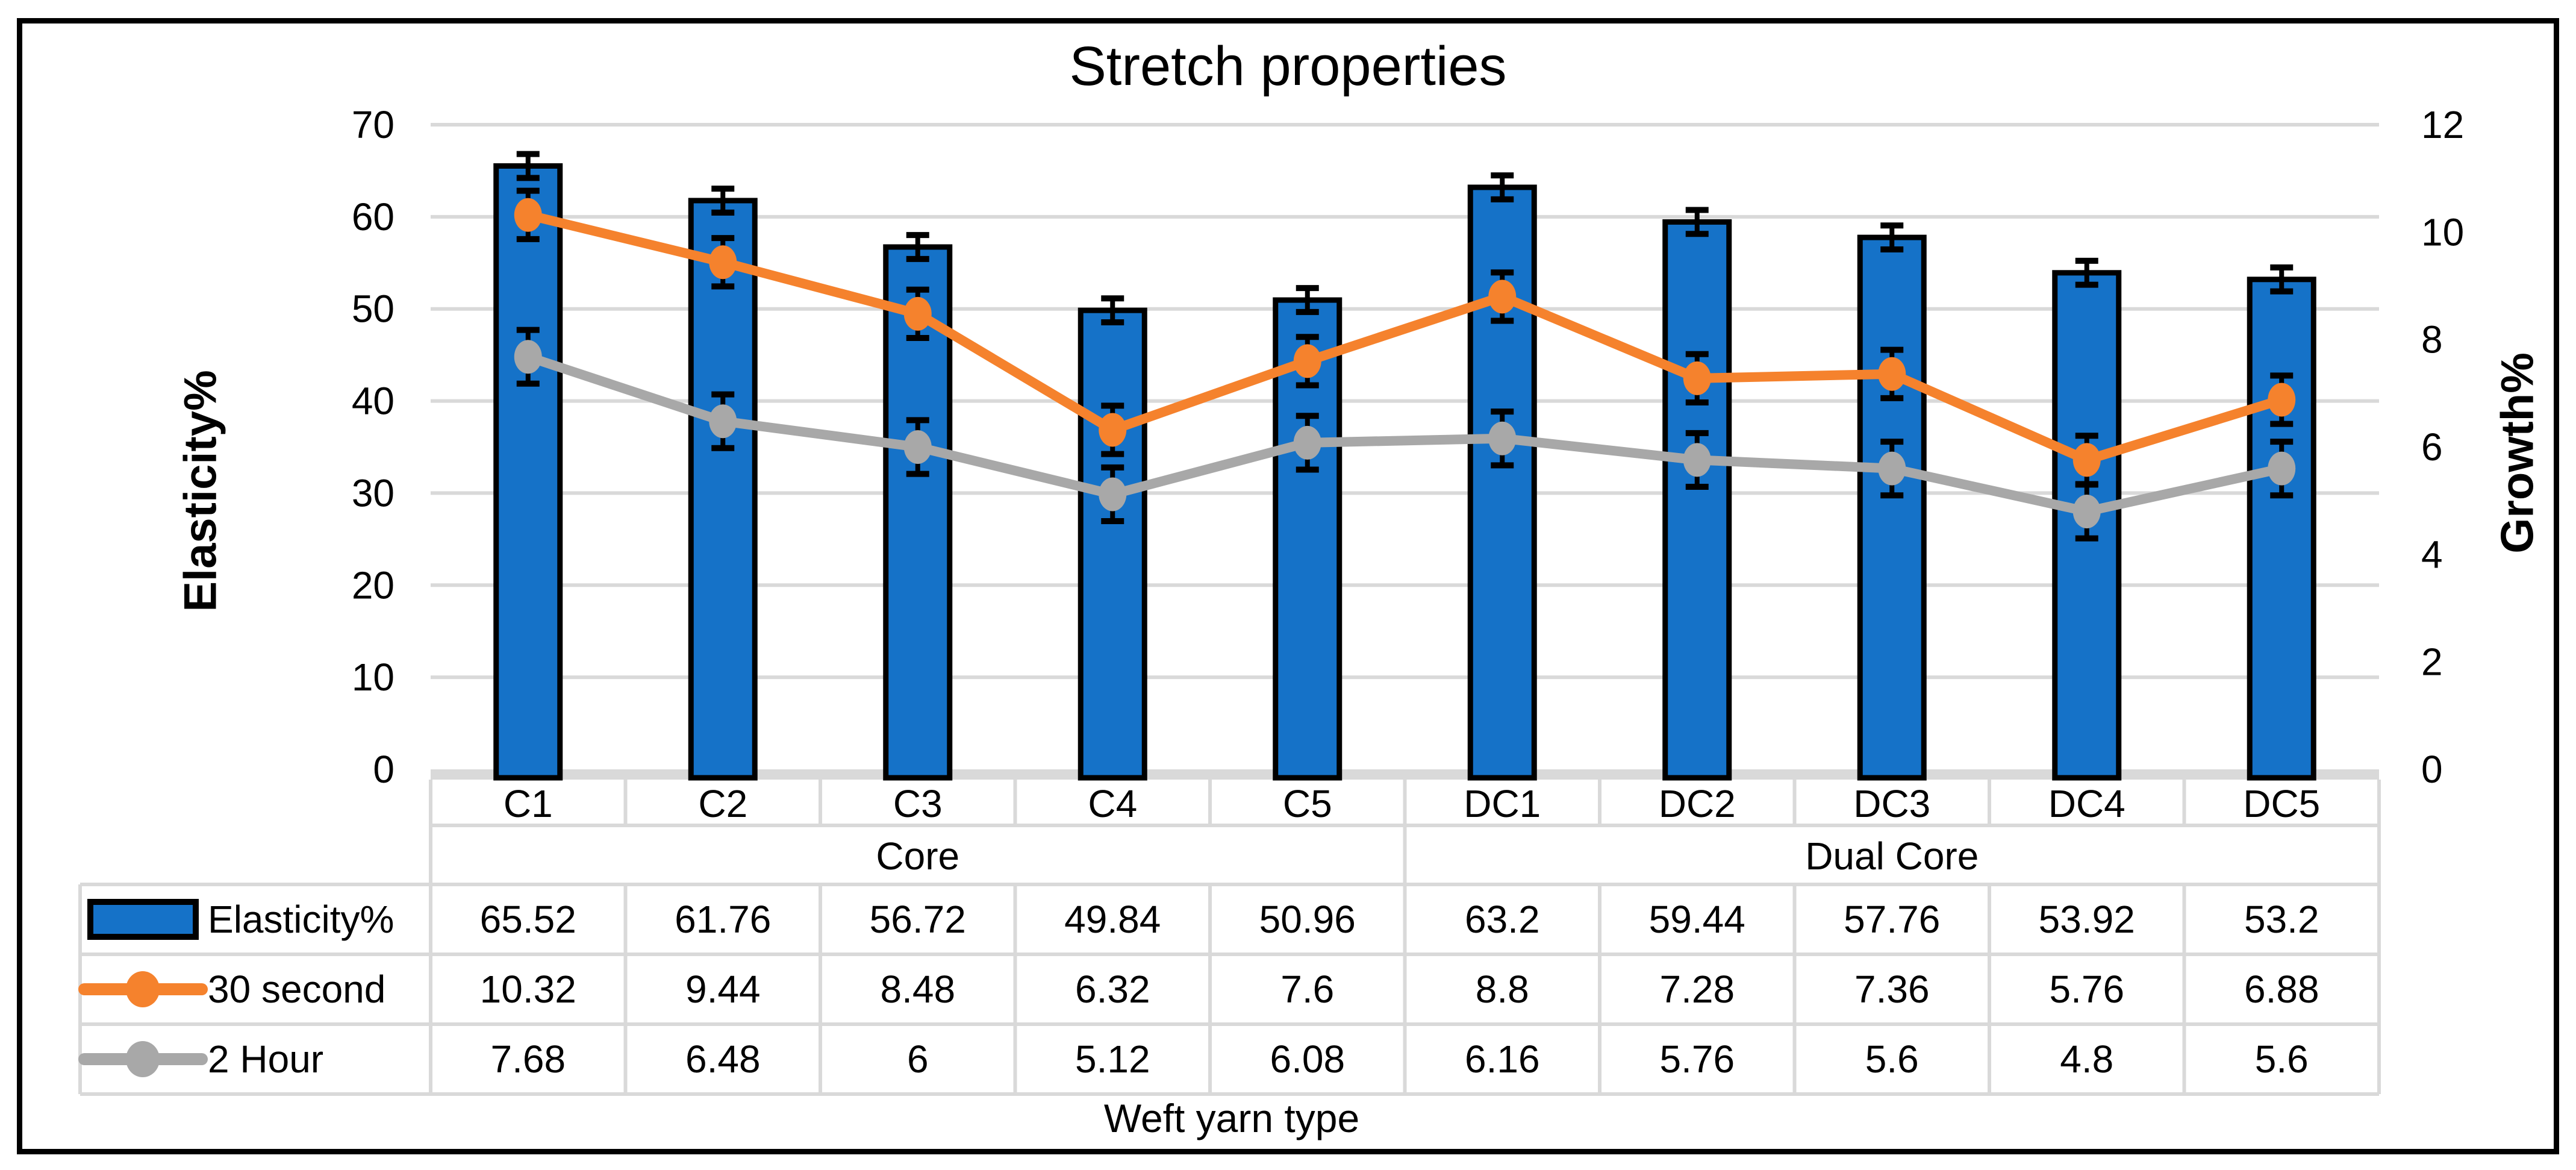  Describe the element at coordinates (1112, 989) in the screenshot. I see `table-value-30-second-c4: 6.32` at that location.